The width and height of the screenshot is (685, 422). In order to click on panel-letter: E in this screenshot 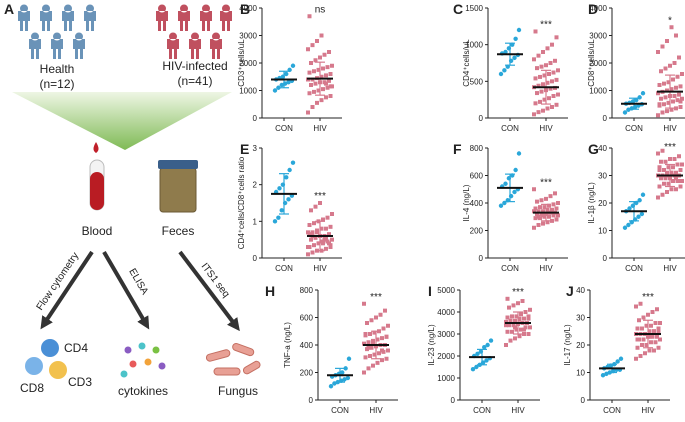, I will do `click(244, 149)`.